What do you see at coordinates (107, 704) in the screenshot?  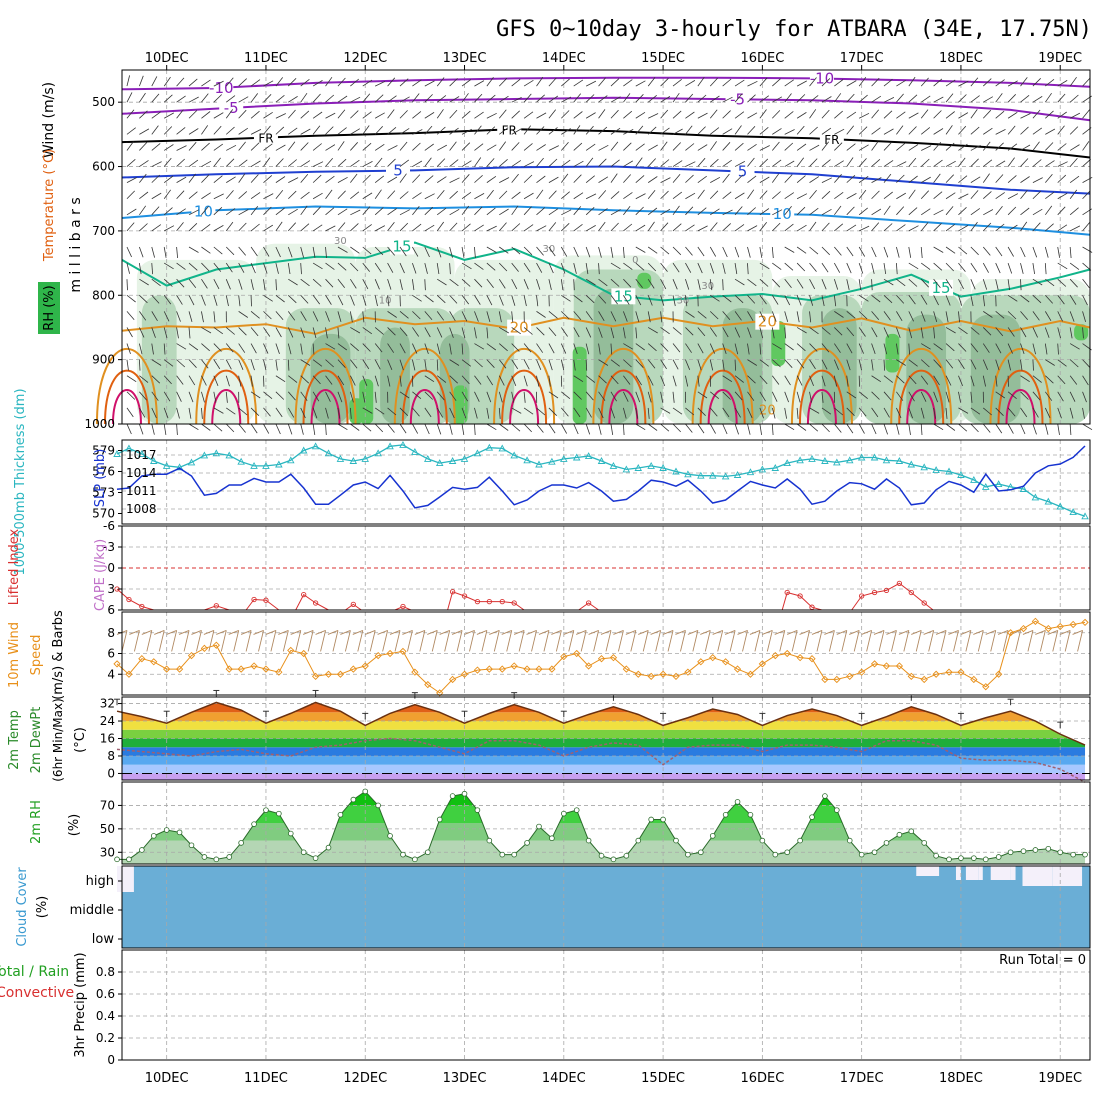 I see `temp-tick-label: 32` at bounding box center [107, 704].